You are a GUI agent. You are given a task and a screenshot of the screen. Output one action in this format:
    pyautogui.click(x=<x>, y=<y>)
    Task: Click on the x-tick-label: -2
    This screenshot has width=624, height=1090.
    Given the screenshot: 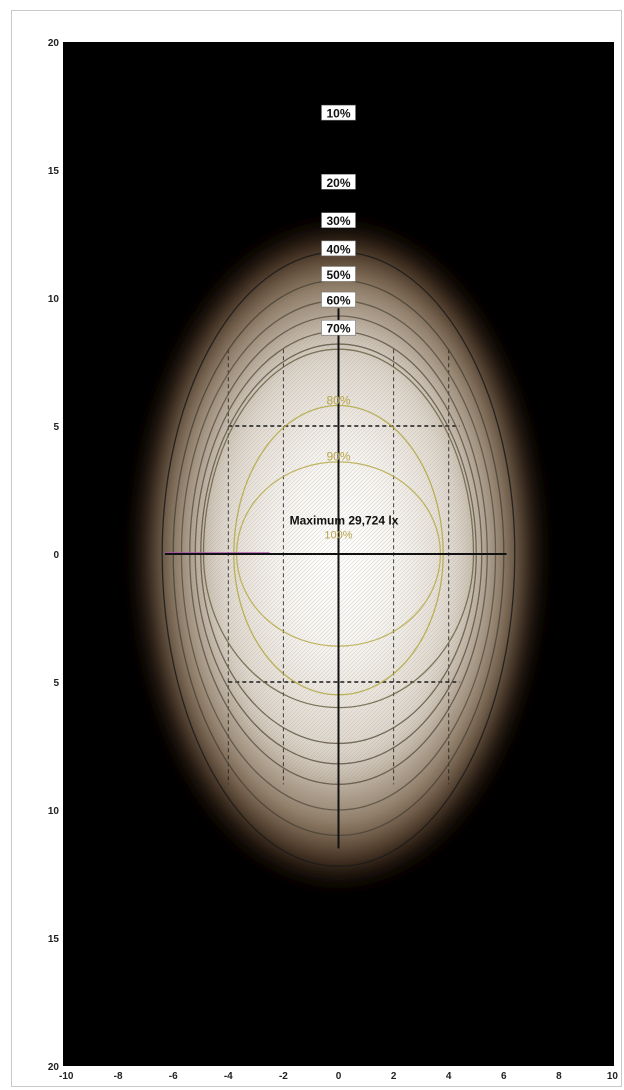 What is the action you would take?
    pyautogui.click(x=283, y=1076)
    